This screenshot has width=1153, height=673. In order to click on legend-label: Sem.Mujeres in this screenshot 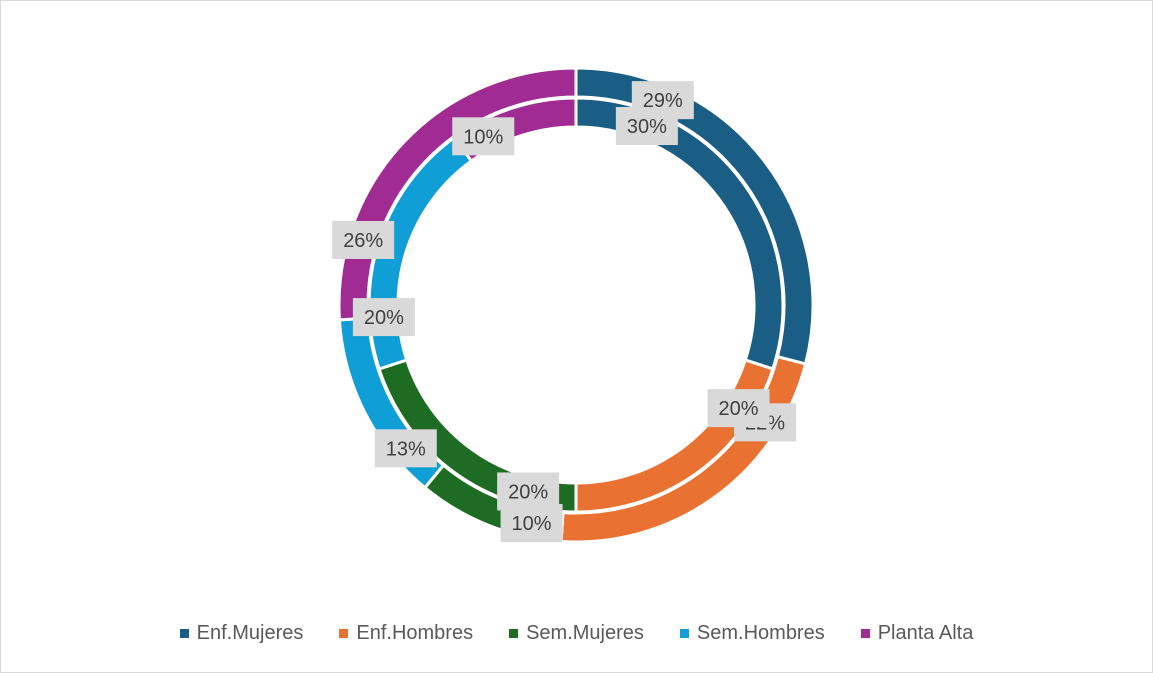, I will do `click(585, 632)`.